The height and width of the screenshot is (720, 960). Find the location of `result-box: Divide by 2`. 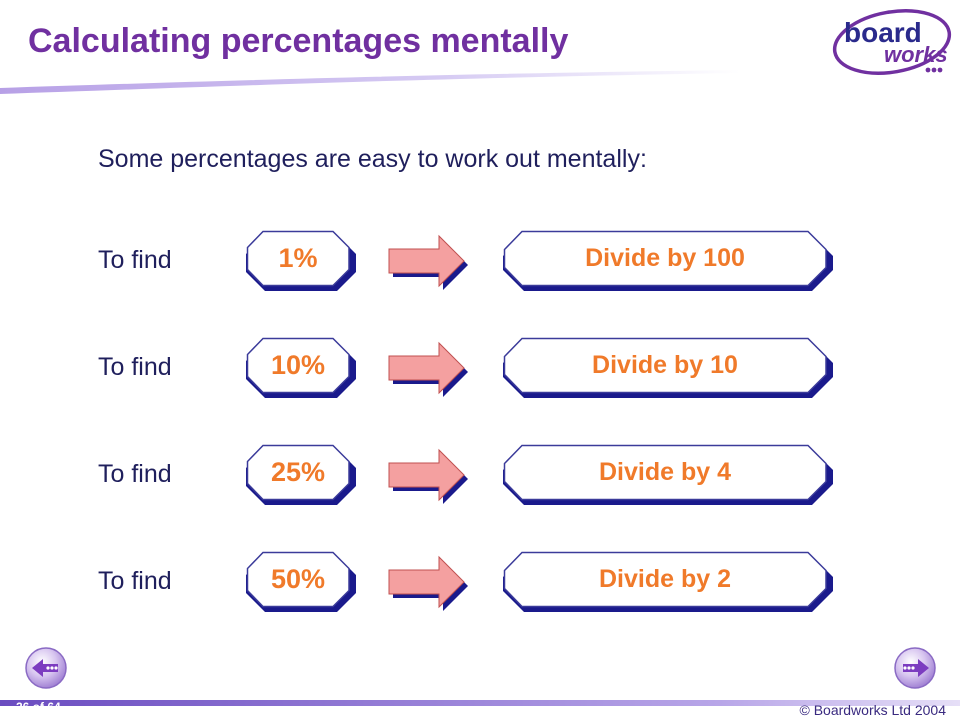

result-box: Divide by 2 is located at coordinates (669, 582).